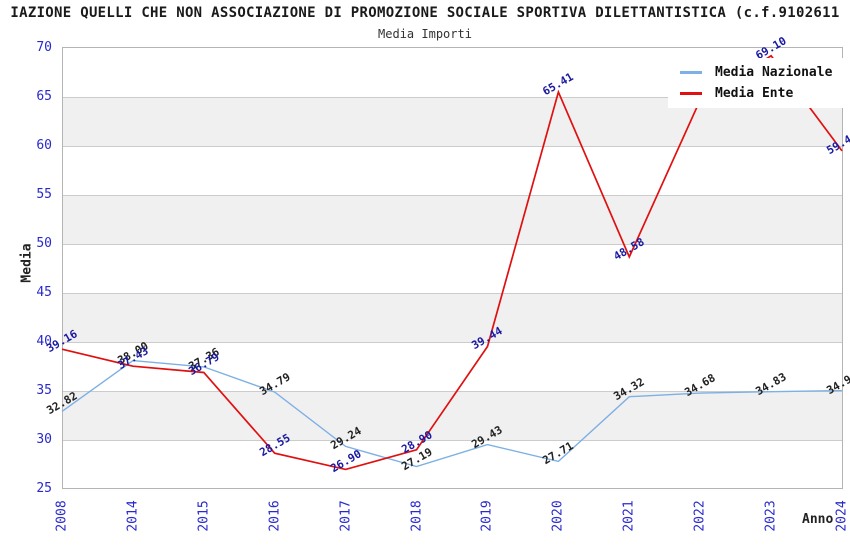 The width and height of the screenshot is (850, 550). I want to click on x-tick-label: 2023, so click(771, 516).